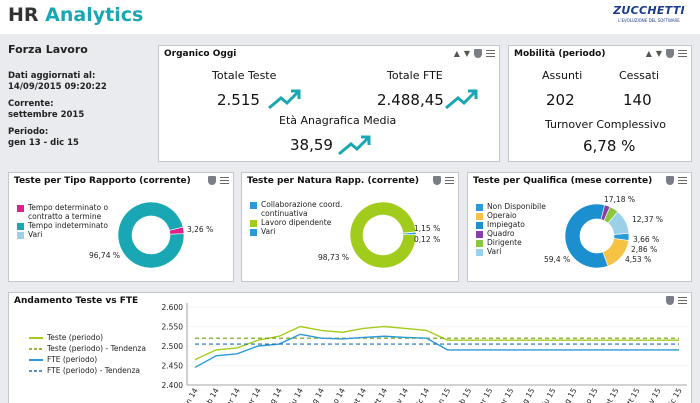 The height and width of the screenshot is (403, 700). What do you see at coordinates (632, 394) in the screenshot?
I see `x-tick-label: ott 15` at bounding box center [632, 394].